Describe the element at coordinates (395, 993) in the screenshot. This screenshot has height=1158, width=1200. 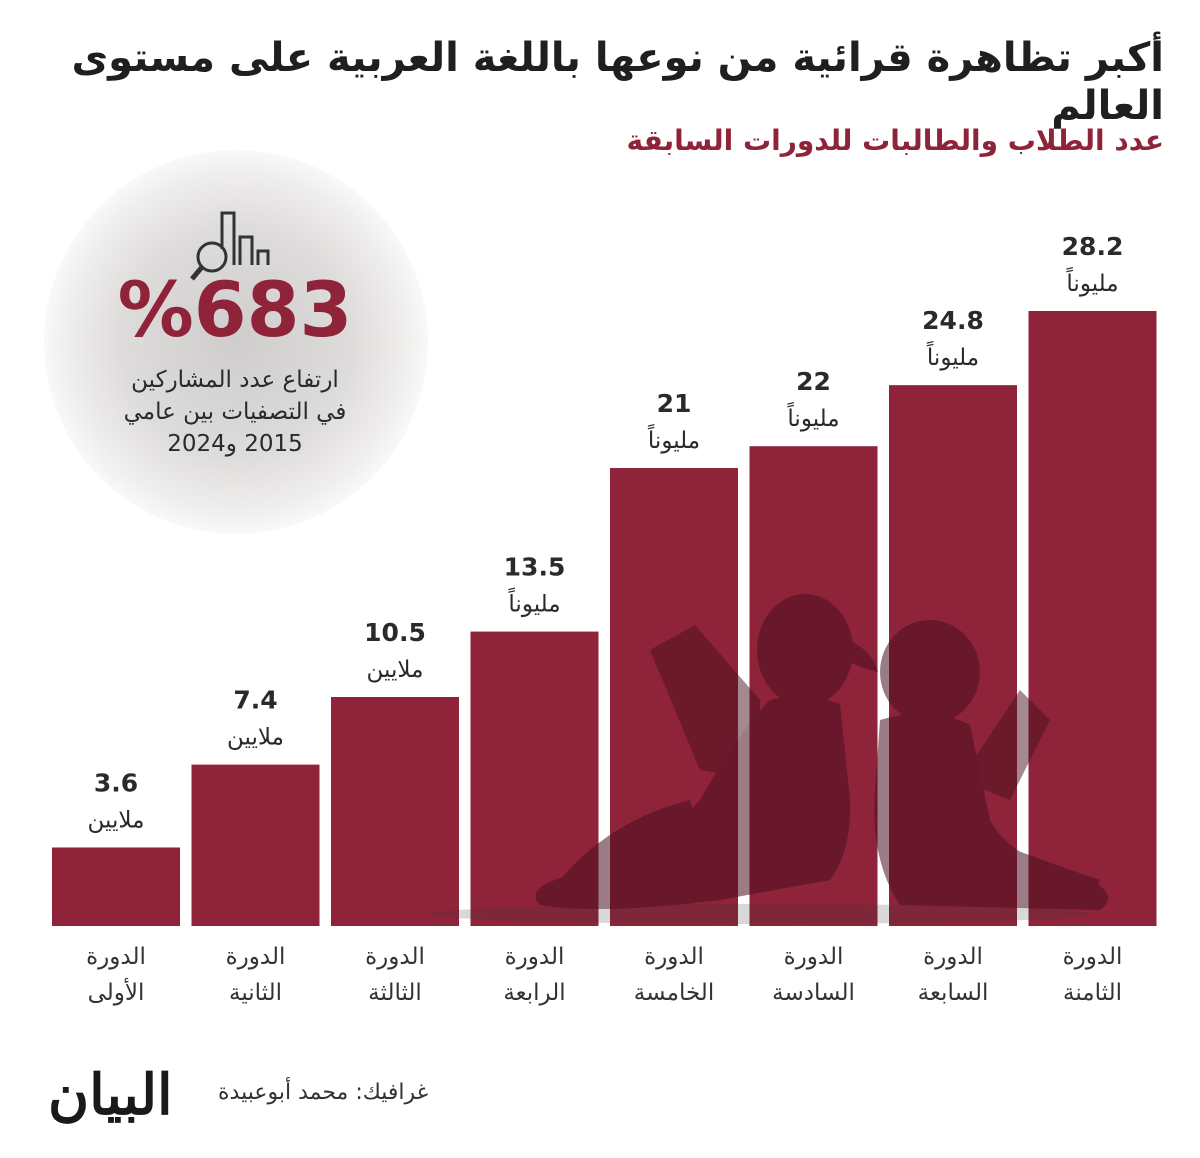
I see `category-label: الثالثة` at that location.